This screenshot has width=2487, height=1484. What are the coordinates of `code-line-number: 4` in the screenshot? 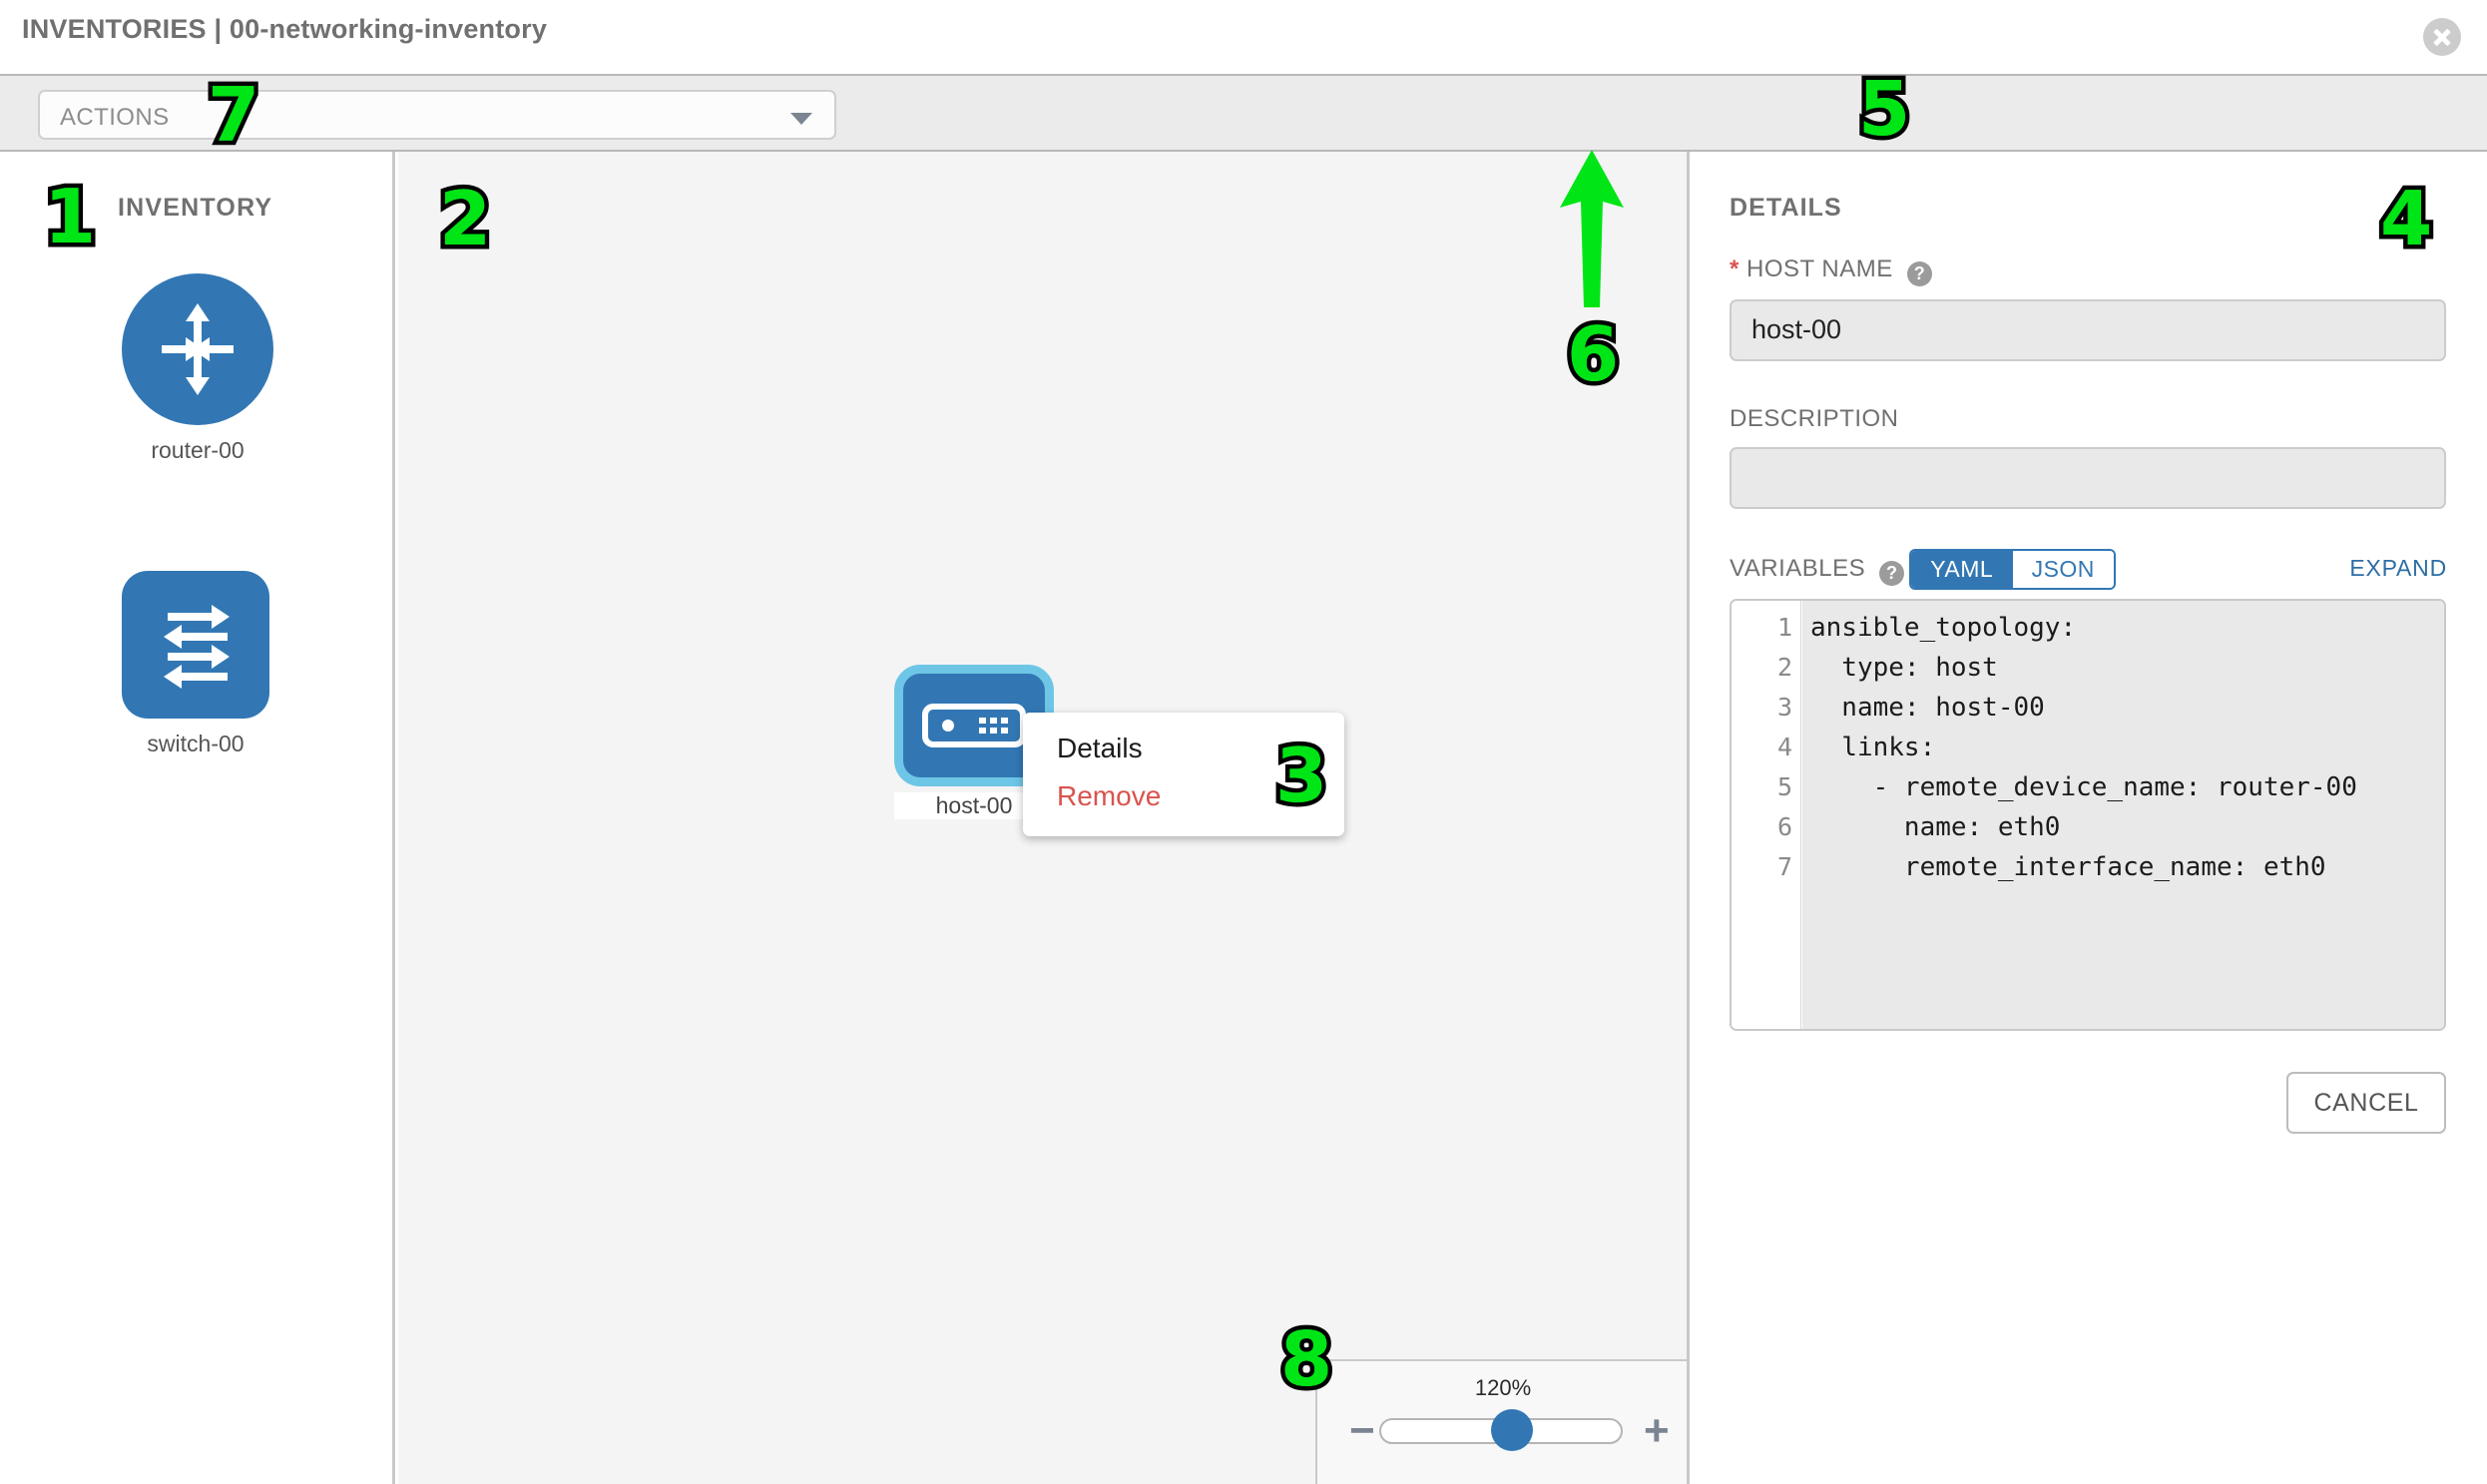 It's located at (1784, 747).